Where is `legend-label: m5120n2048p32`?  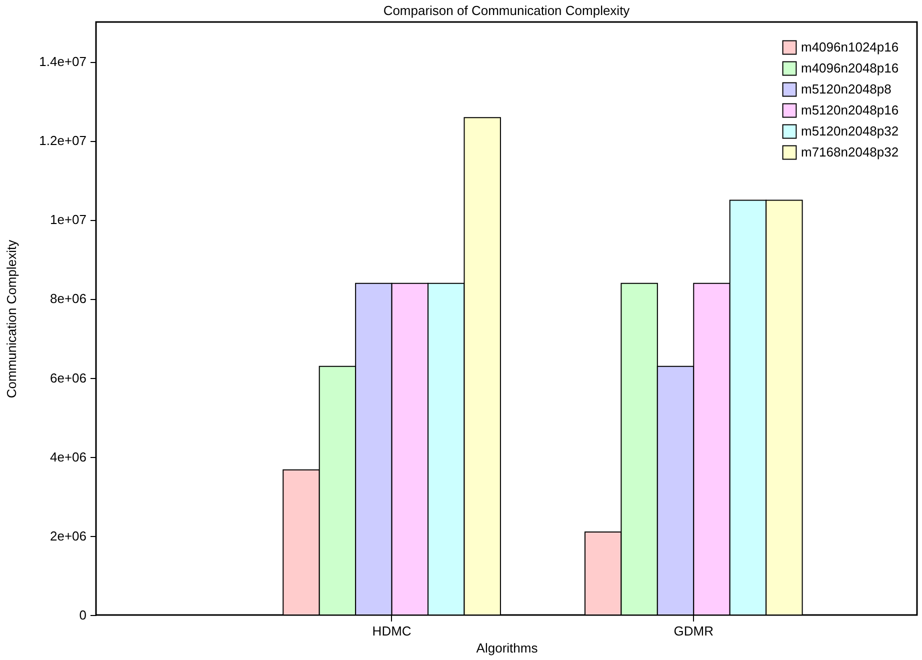
legend-label: m5120n2048p32 is located at coordinates (850, 131).